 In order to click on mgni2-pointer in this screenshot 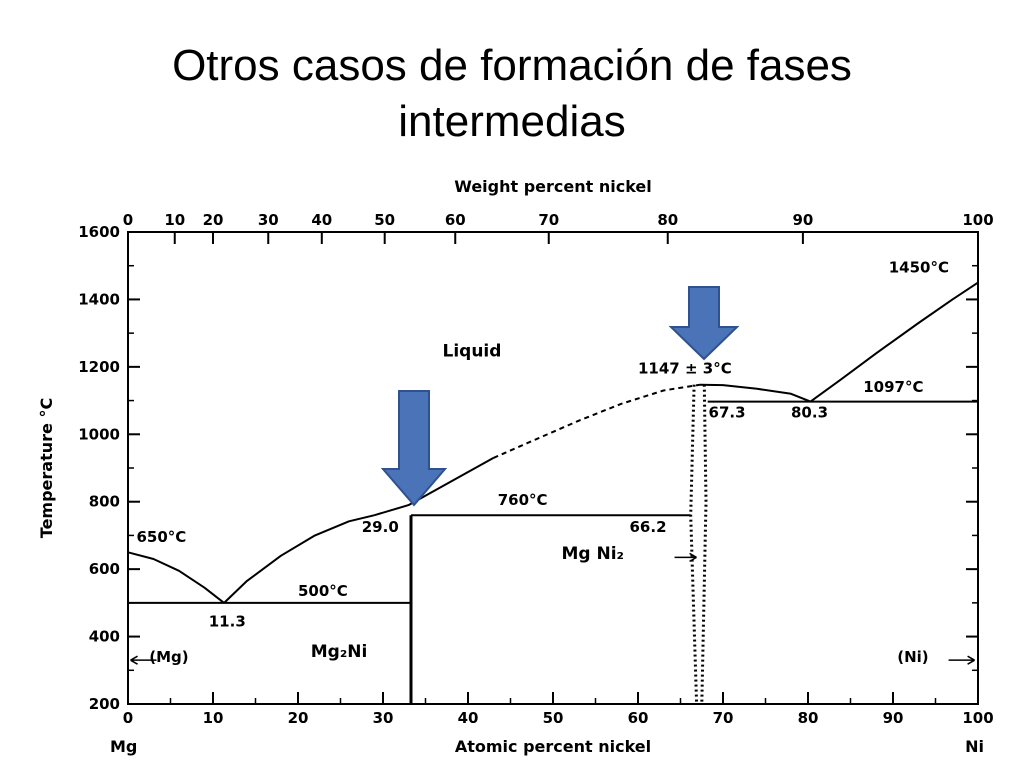, I will do `click(685, 557)`.